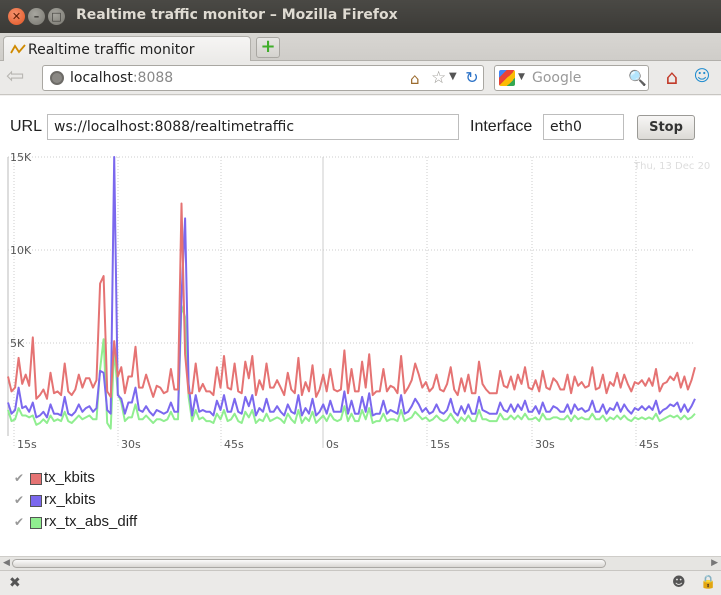  Describe the element at coordinates (16, 16) in the screenshot. I see `window-close-icon: ✕` at that location.